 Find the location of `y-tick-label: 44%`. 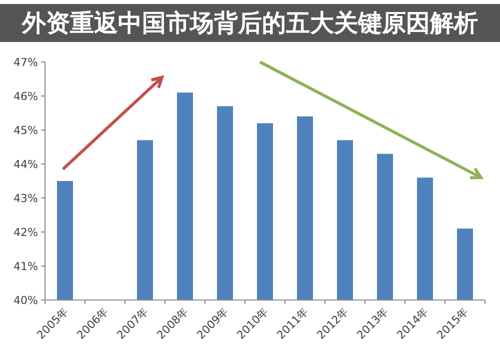

y-tick-label: 44% is located at coordinates (26, 164).